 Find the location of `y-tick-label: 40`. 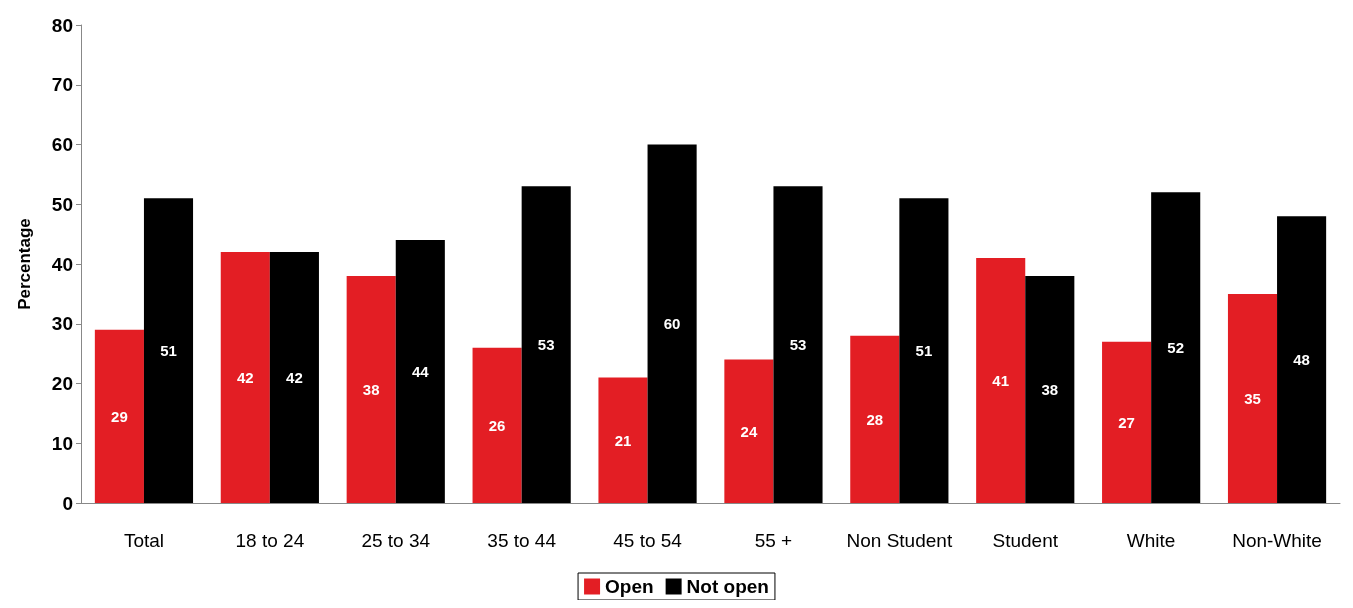

y-tick-label: 40 is located at coordinates (62, 264).